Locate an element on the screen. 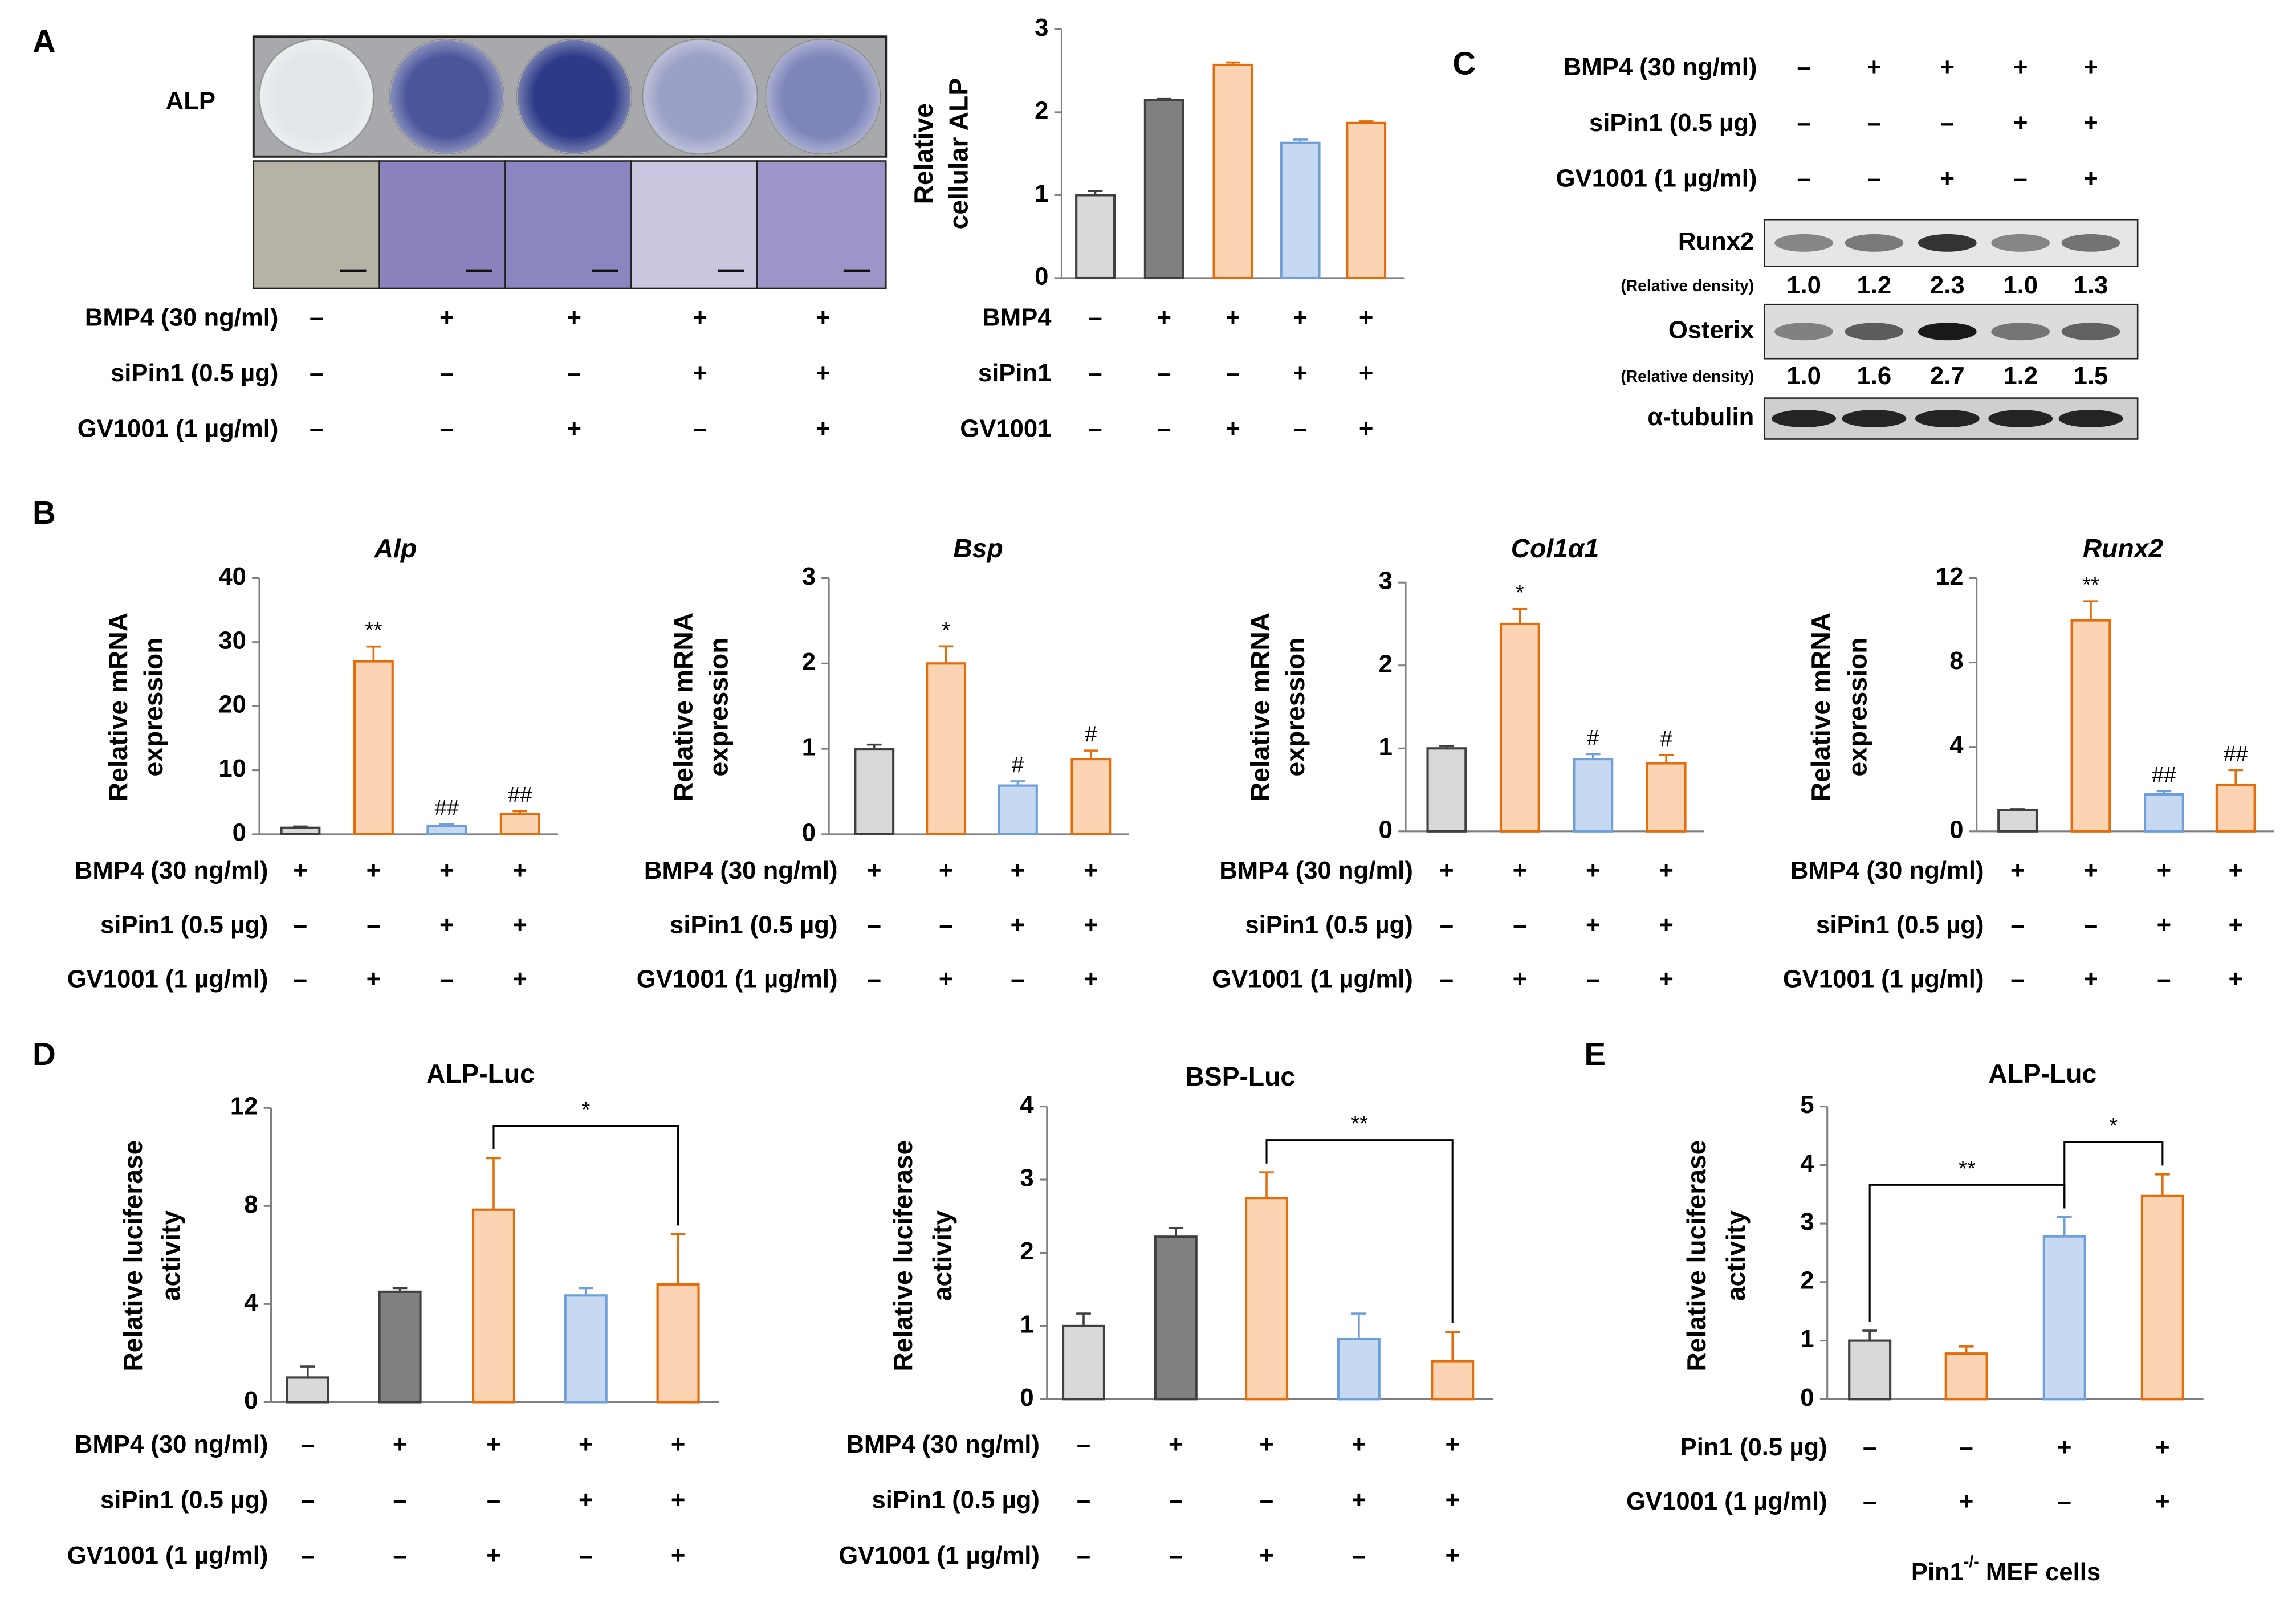  density-value: 2.3 is located at coordinates (1947, 285).